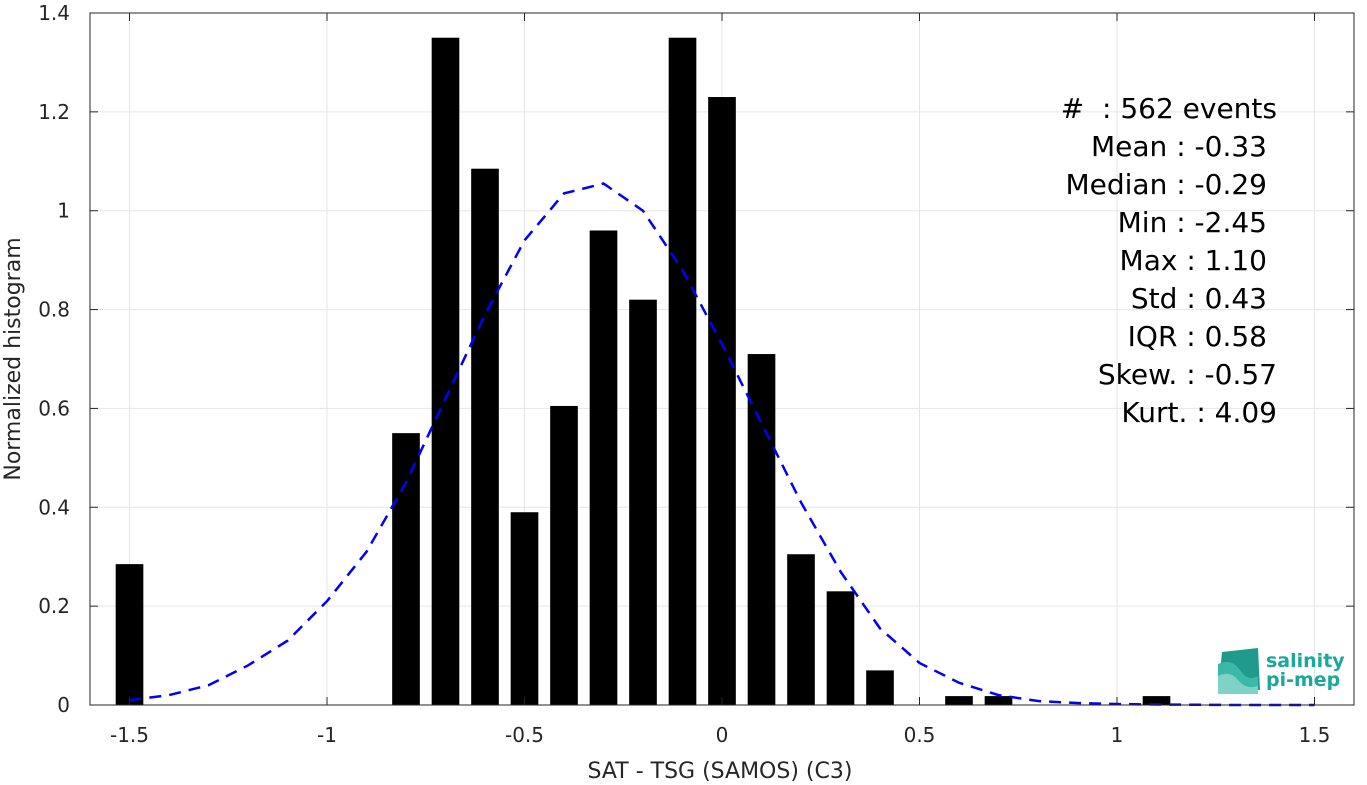  I want to click on x-tick-label: -1, so click(327, 735).